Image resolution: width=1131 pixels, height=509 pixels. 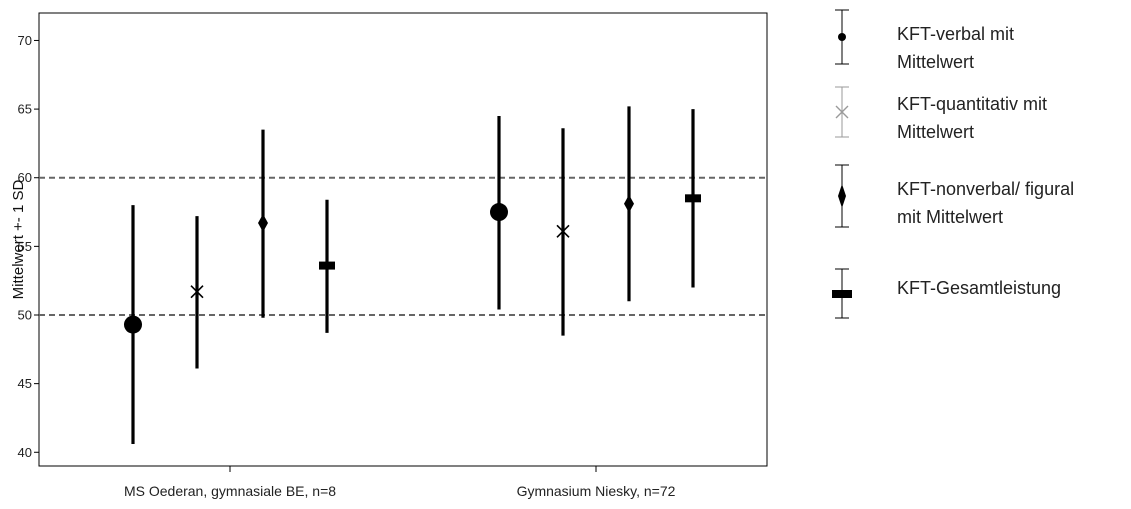 What do you see at coordinates (25, 383) in the screenshot?
I see `y-tick-label: 45` at bounding box center [25, 383].